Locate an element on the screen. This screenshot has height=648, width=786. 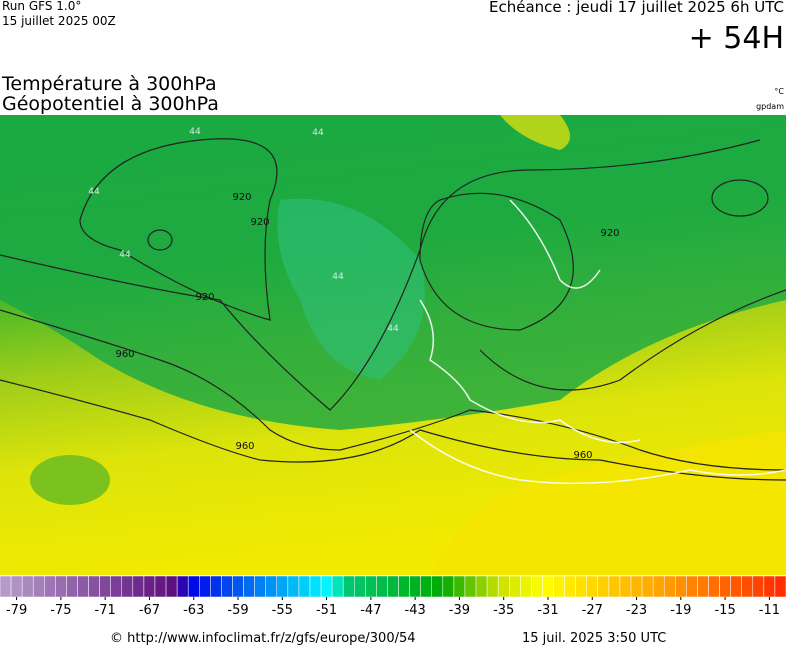
colorbar-tick-label: -75 is located at coordinates (60, 610).